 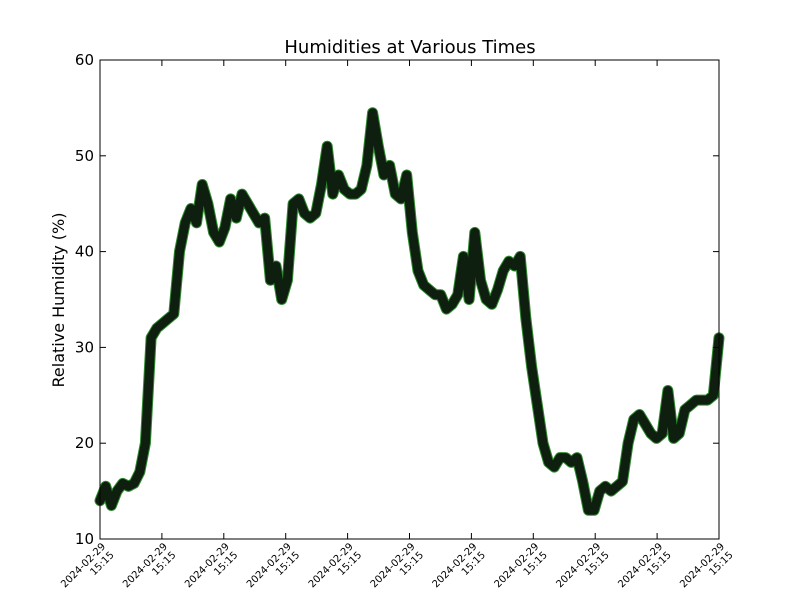 What do you see at coordinates (409, 47) in the screenshot?
I see `chart-title: Humidities at Various Times` at bounding box center [409, 47].